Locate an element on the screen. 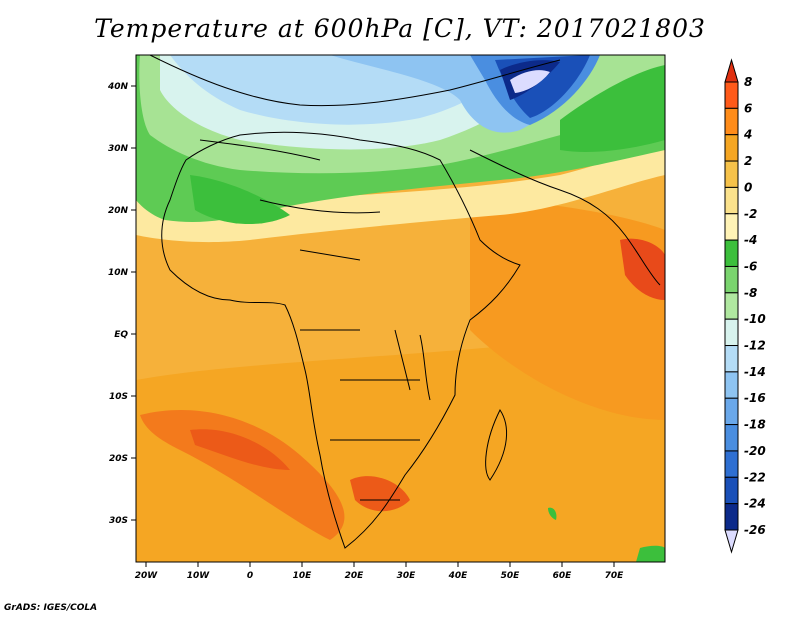 This screenshot has height=618, width=800. colorbar-label: 6 is located at coordinates (748, 108).